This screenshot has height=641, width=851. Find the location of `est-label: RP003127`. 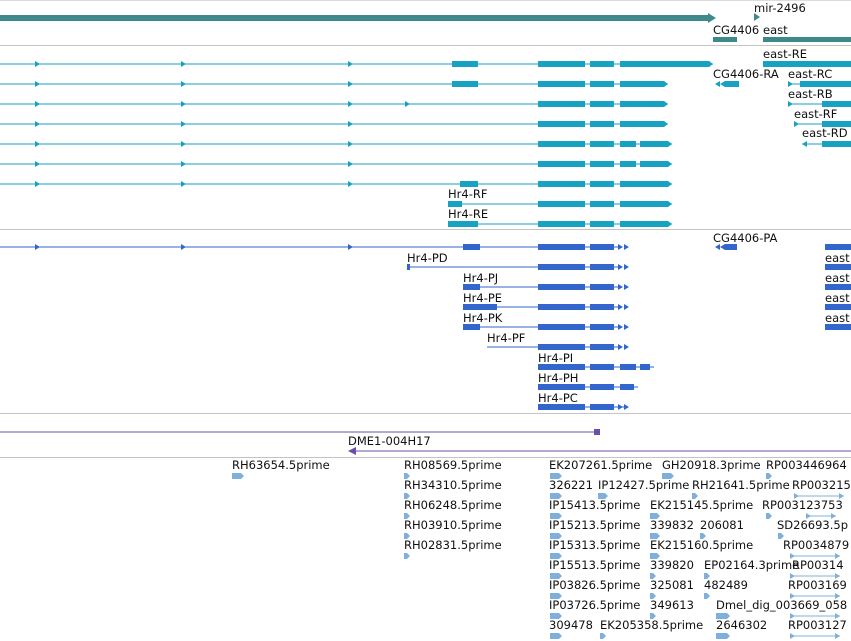

est-label: RP003127 is located at coordinates (817, 625).